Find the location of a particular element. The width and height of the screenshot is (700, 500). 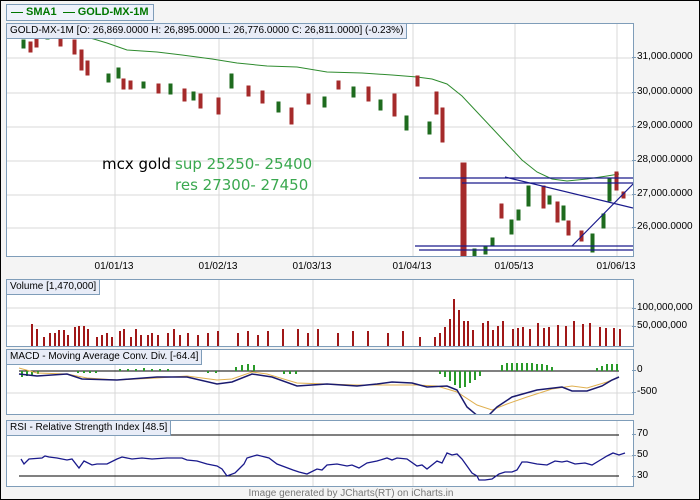

rsi-ylabel-70: 70 is located at coordinates (640, 433).